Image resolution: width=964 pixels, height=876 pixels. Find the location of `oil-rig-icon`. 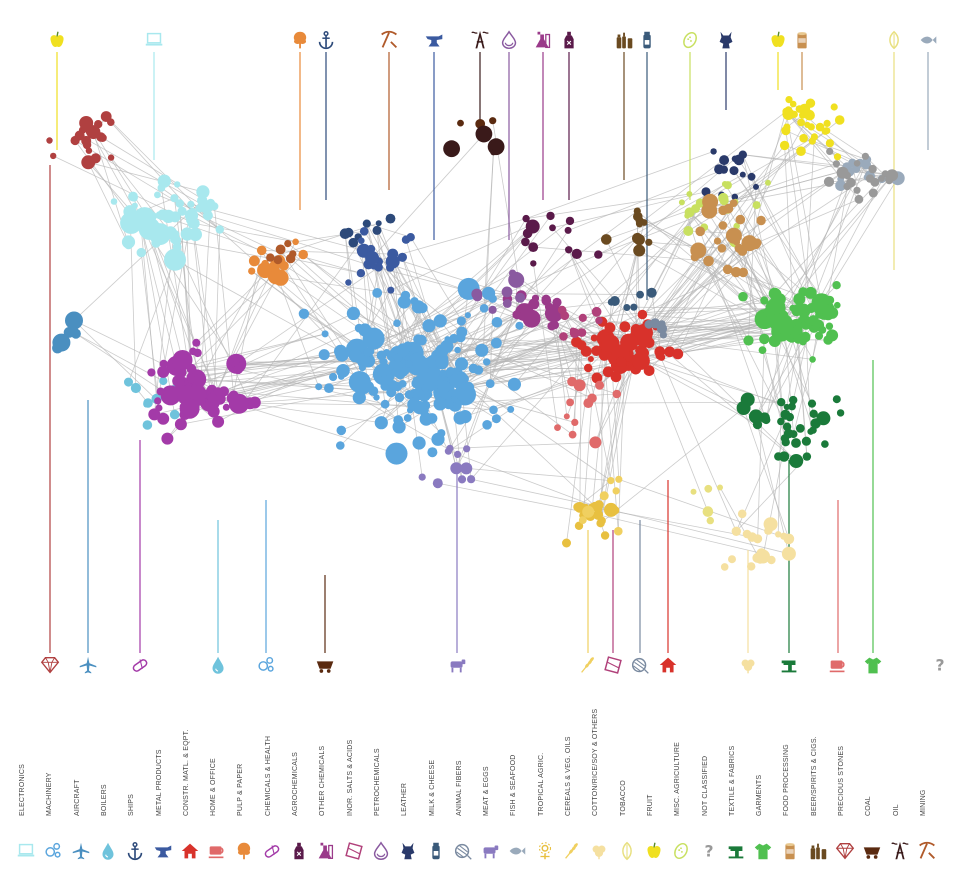

oil-rig-icon is located at coordinates (900, 851).